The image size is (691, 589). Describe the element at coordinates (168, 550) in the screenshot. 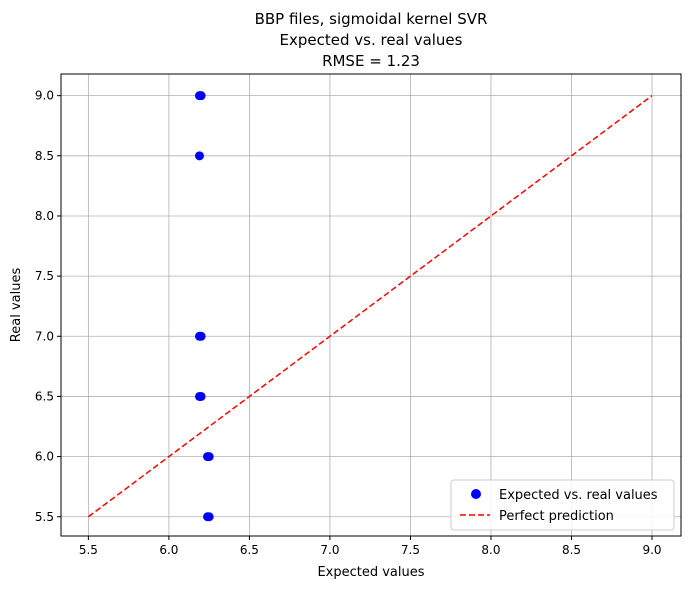

I see `x-tick-label: 6.0` at that location.